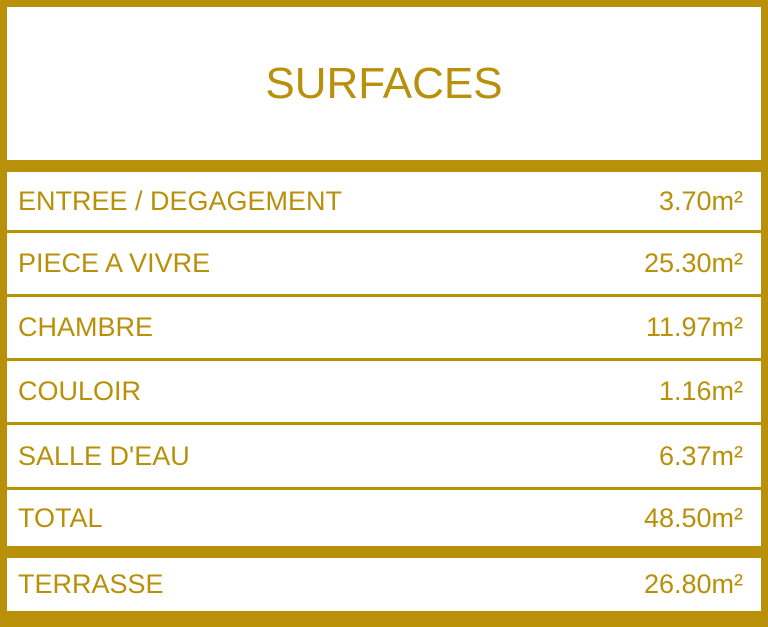 The width and height of the screenshot is (768, 627). Describe the element at coordinates (384, 391) in the screenshot. I see `table-row: COULOIR 1.16m²` at that location.